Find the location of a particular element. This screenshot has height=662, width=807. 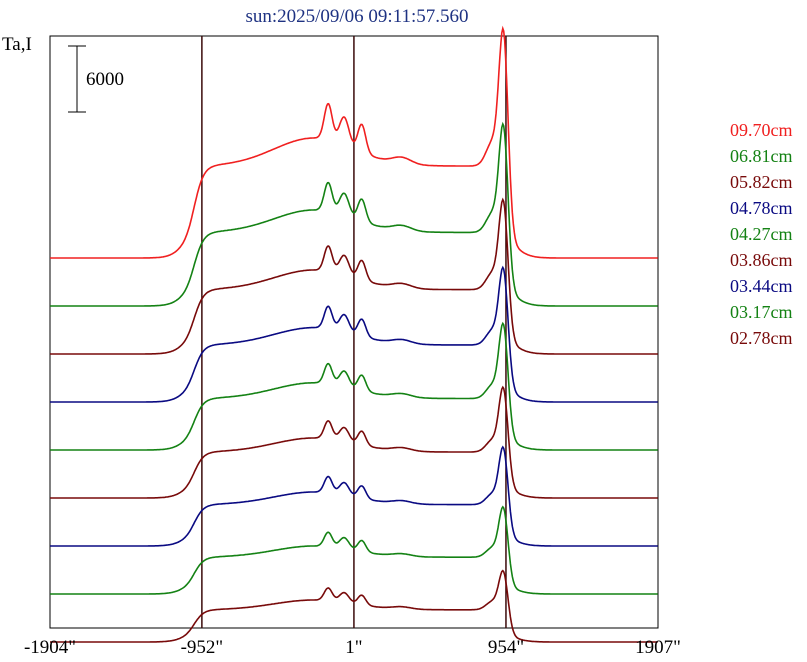

legend-entry: 04.27cm is located at coordinates (761, 234).